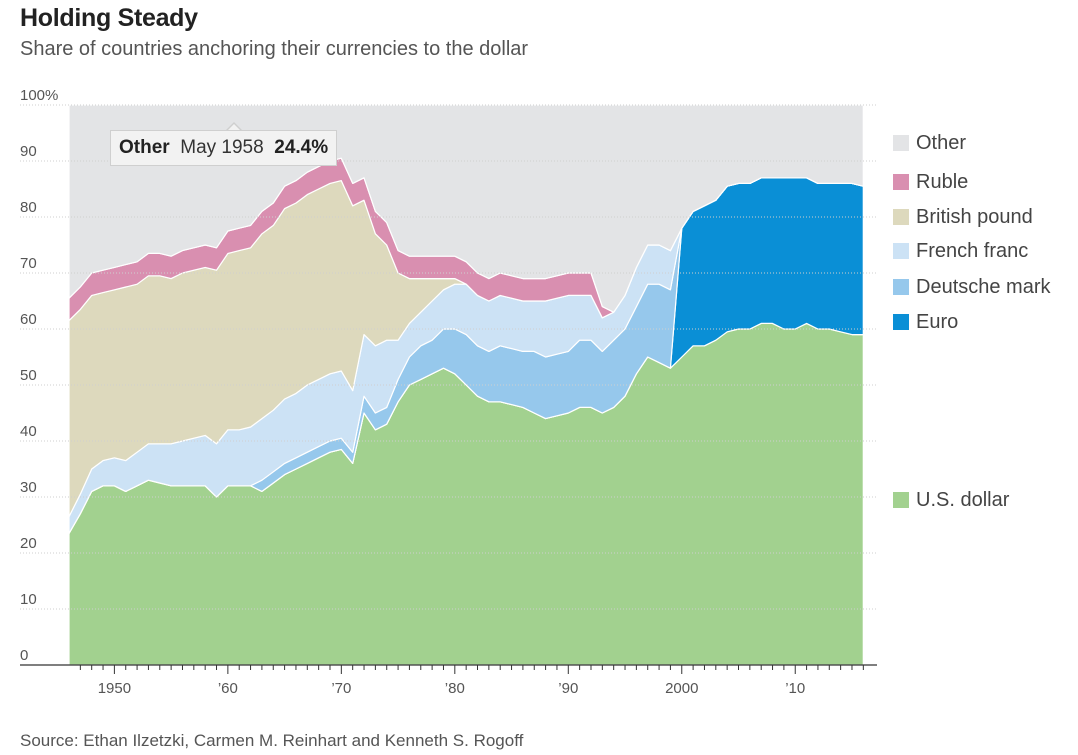  I want to click on legend-item-ruble: Ruble, so click(931, 181).